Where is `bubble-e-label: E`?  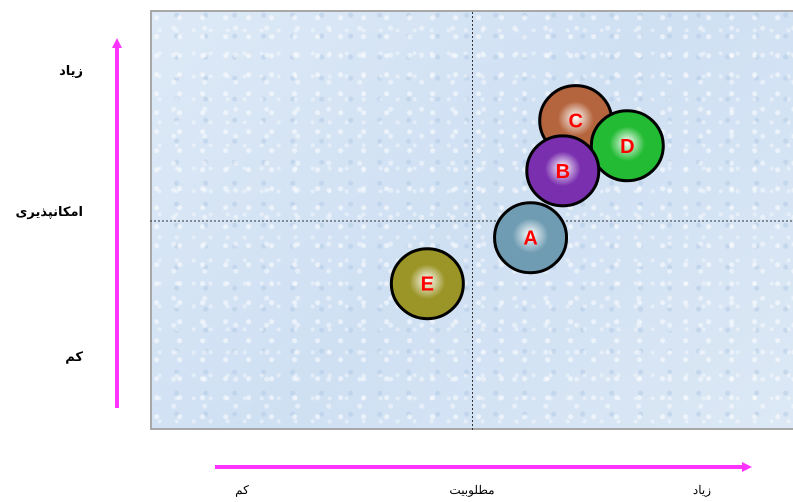 bubble-e-label: E is located at coordinates (427, 285).